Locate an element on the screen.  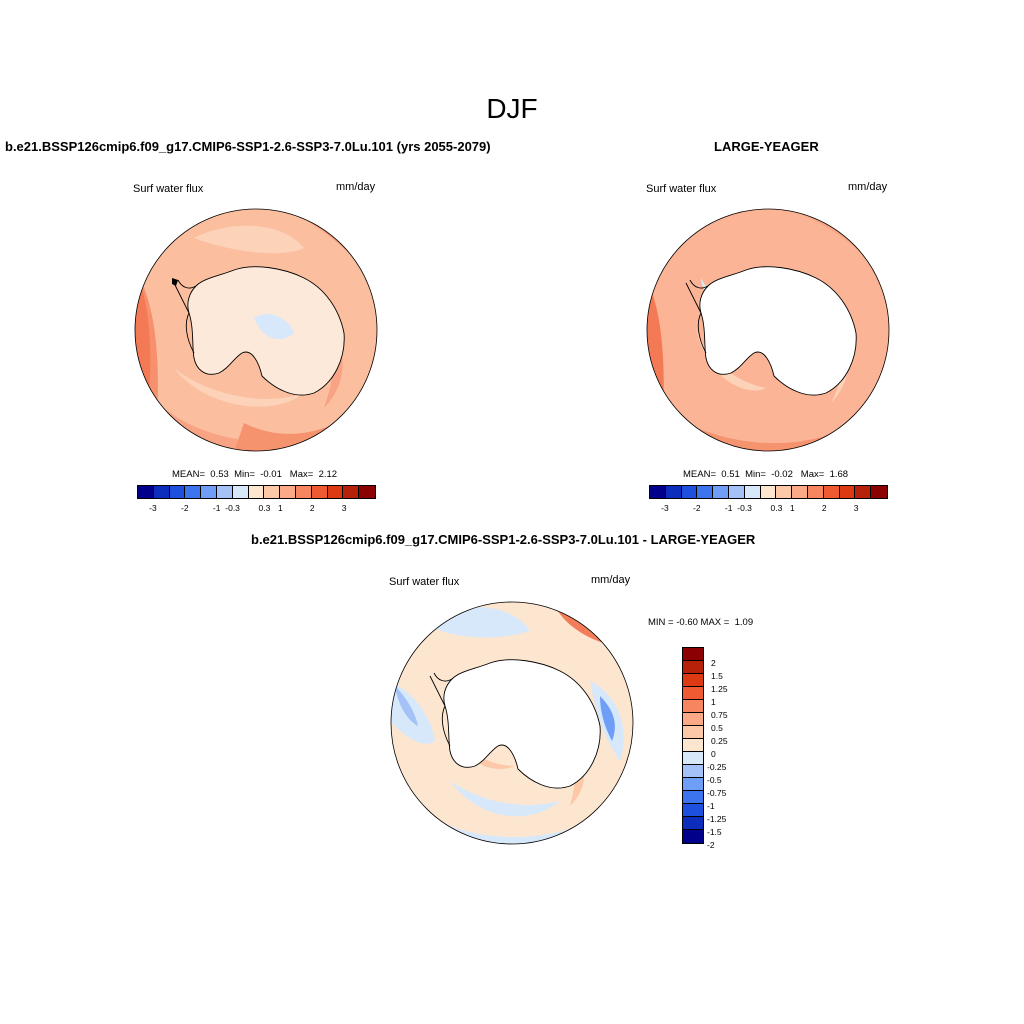
figure-title: DJF is located at coordinates (512, 108).